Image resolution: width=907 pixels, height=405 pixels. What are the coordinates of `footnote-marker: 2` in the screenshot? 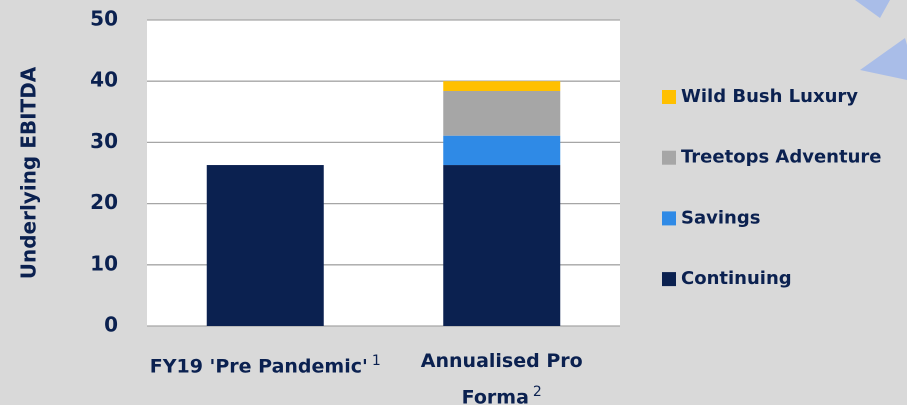 It's located at (537, 392).